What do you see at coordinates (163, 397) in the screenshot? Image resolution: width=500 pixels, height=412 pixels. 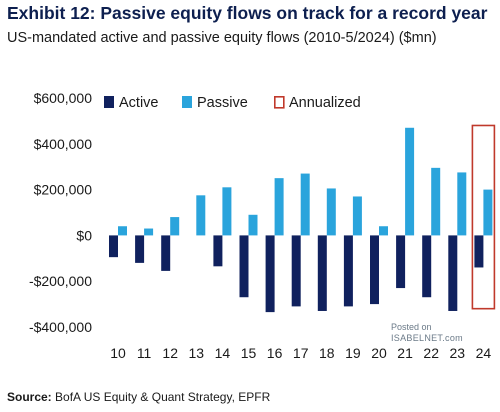 I see `source-text: BofA US Equity & Quant Strategy, EPFR` at bounding box center [163, 397].